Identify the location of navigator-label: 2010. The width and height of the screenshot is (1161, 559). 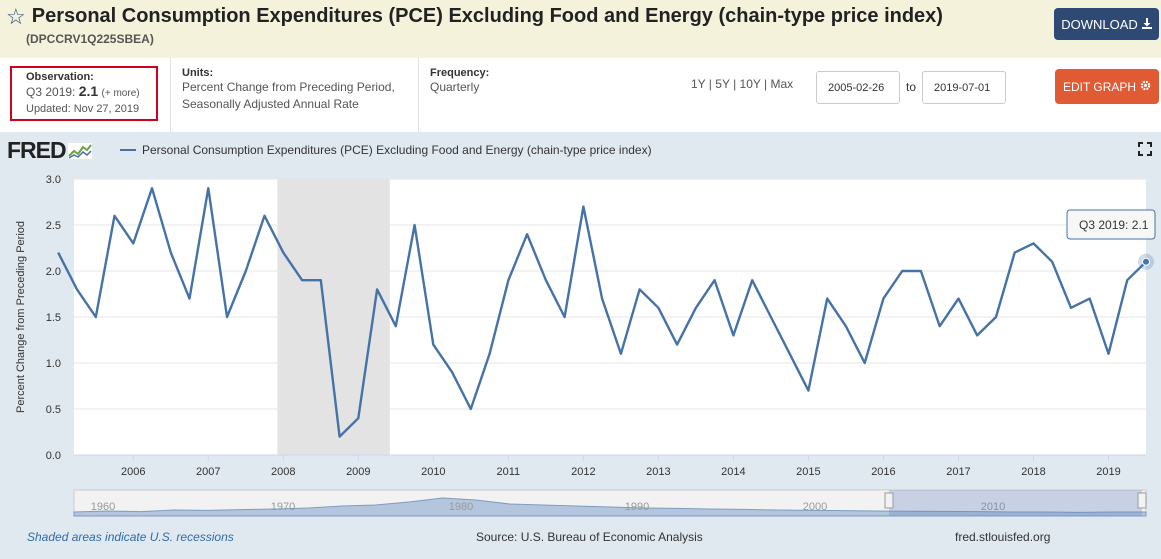
(993, 507).